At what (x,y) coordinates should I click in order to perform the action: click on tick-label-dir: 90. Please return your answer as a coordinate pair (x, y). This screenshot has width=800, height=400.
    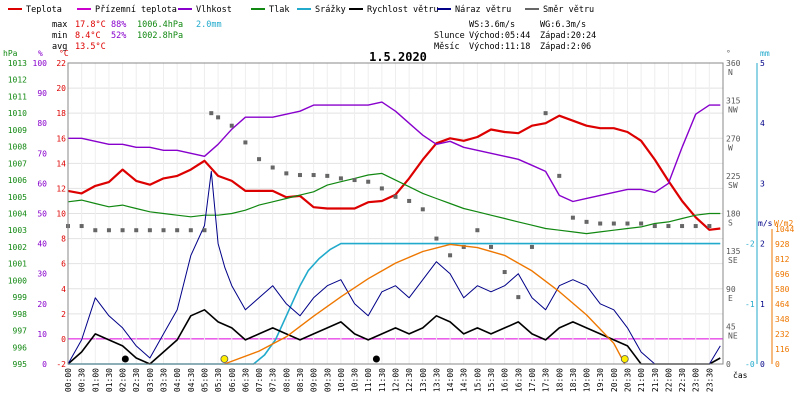
    Looking at the image, I should click on (731, 289).